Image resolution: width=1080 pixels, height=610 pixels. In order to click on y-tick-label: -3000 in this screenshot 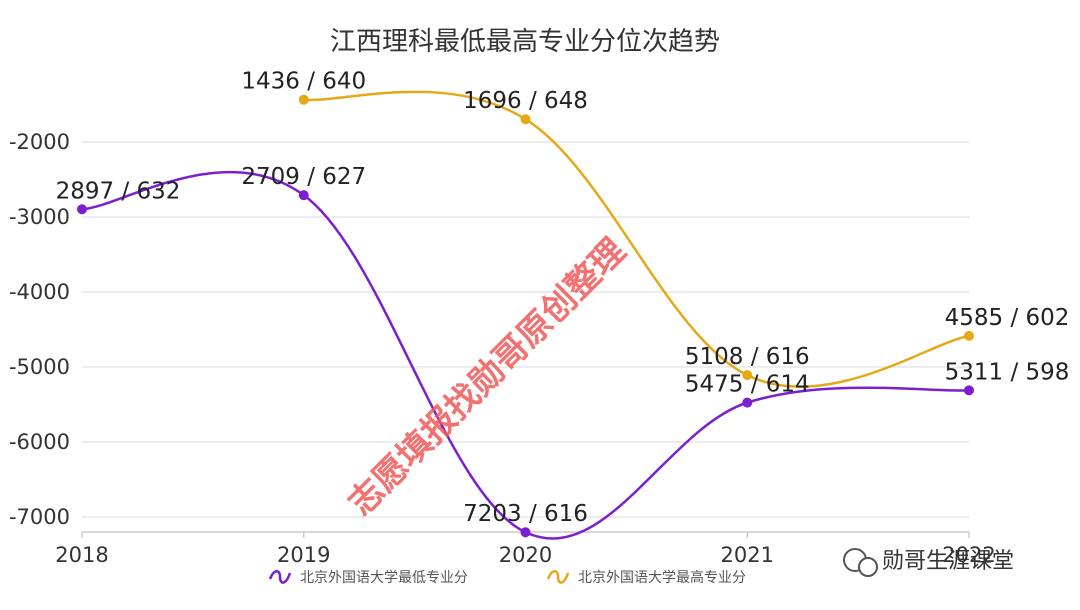, I will do `click(39, 217)`.